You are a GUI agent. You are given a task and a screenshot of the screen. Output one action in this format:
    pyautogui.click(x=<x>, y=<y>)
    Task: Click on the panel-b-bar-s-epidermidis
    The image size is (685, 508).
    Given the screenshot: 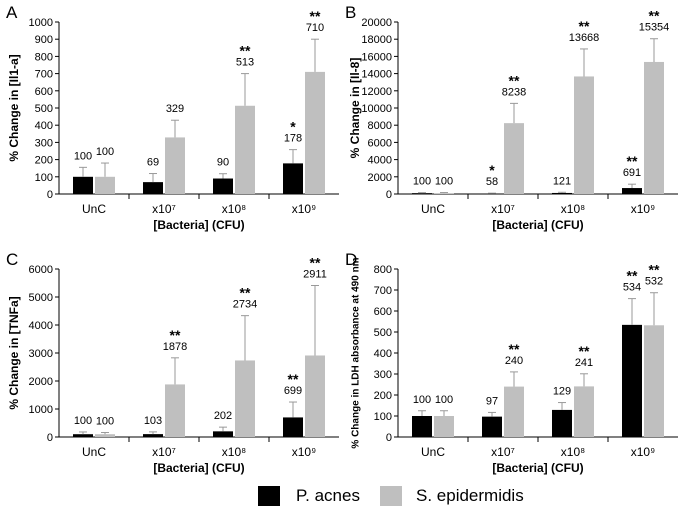 What is the action you would take?
    pyautogui.click(x=444, y=193)
    